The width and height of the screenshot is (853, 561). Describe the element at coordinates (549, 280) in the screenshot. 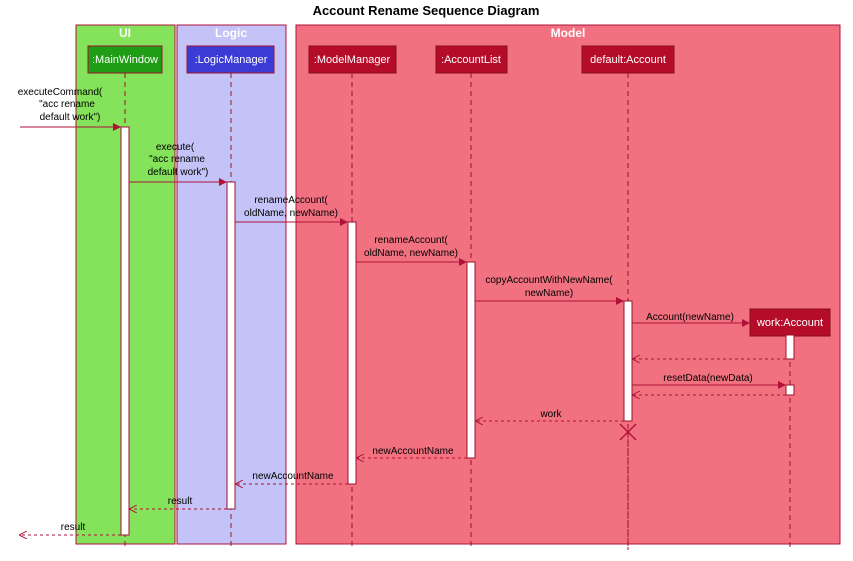

I see `msg-copyaccount-line1: copyAccountWithNewName(` at that location.